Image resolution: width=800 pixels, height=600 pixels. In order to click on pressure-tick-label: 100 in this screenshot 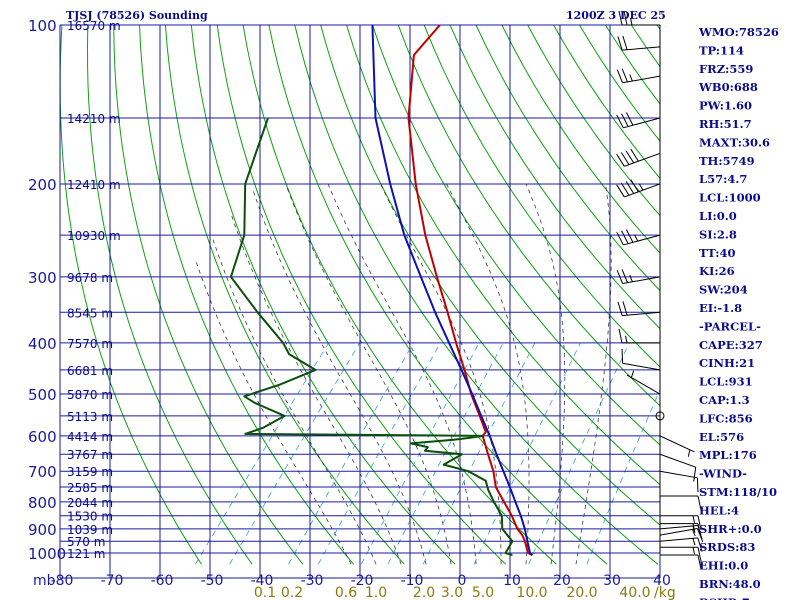, I will do `click(42, 26)`.